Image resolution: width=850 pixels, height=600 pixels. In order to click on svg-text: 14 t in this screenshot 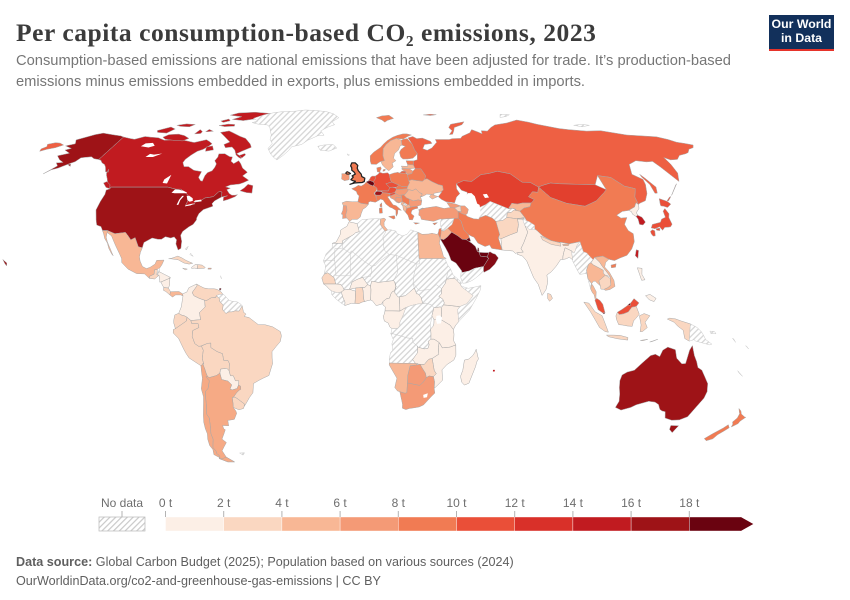, I will do `click(573, 503)`.